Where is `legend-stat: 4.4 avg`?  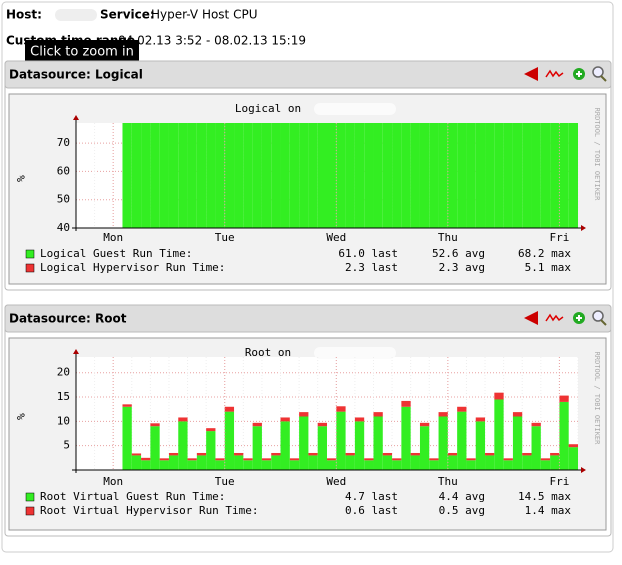
legend-stat: 4.4 avg is located at coordinates (462, 496).